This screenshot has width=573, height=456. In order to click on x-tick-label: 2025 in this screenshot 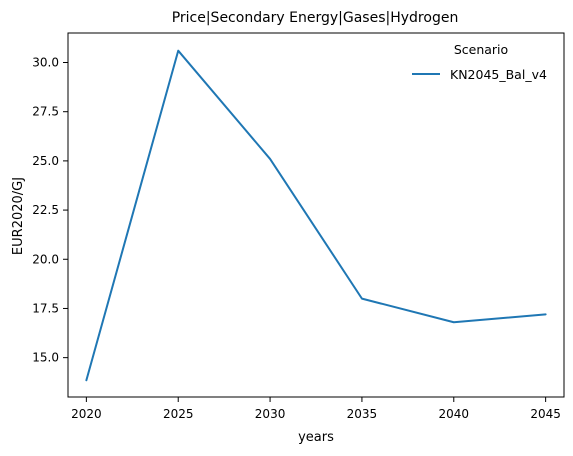, I will do `click(178, 414)`.